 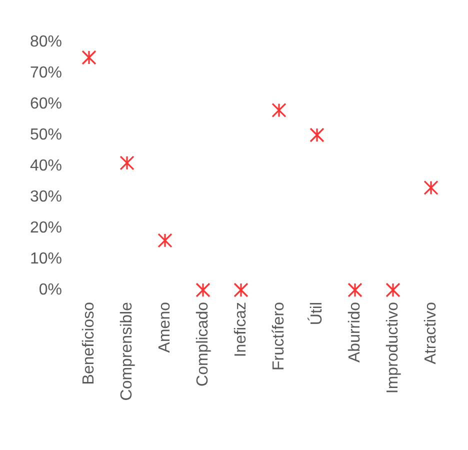 I want to click on x-tick-label: Ineficaz, so click(x=241, y=330).